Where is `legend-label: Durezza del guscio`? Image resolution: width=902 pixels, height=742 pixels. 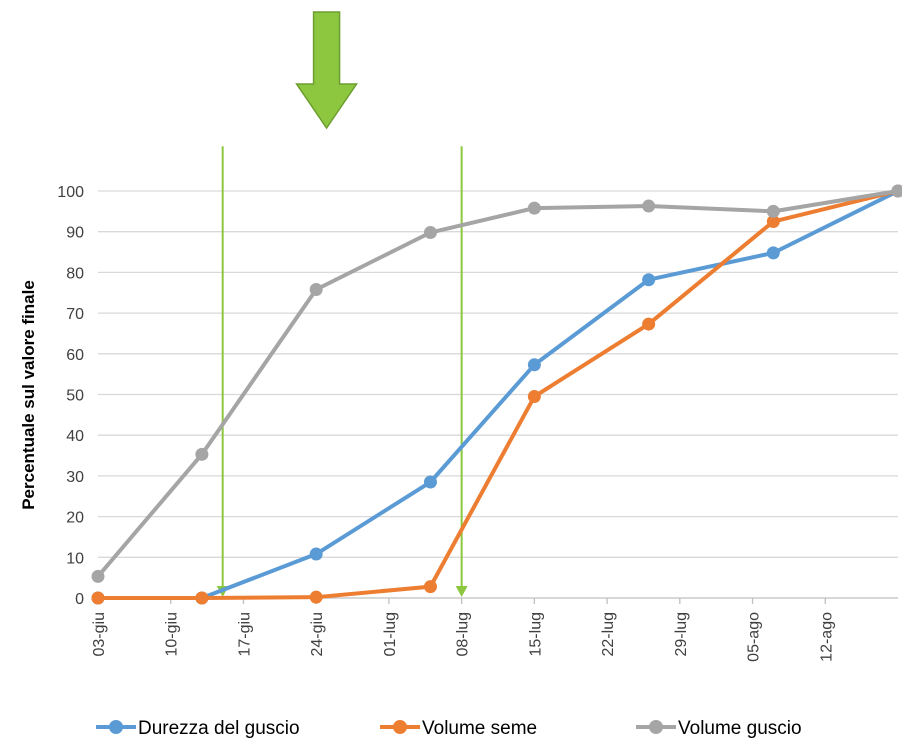
legend-label: Durezza del guscio is located at coordinates (219, 728).